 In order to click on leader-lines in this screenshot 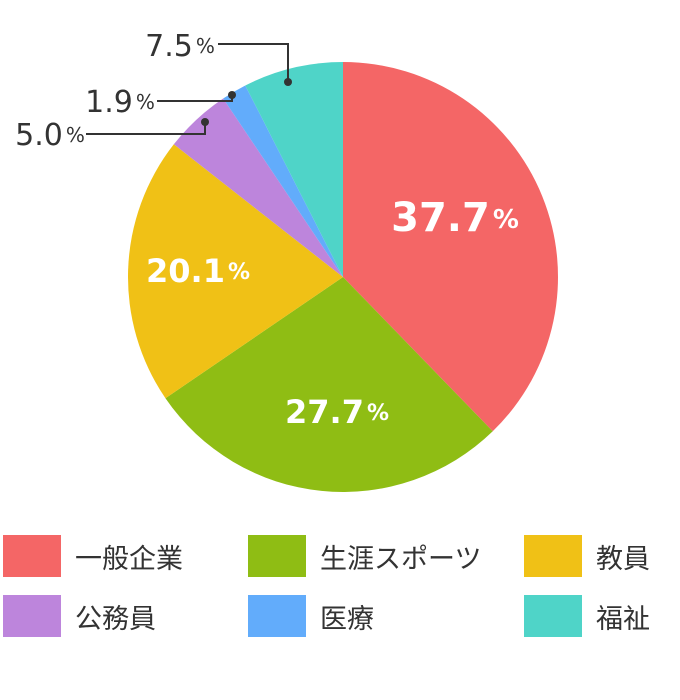, I will do `click(189, 89)`.